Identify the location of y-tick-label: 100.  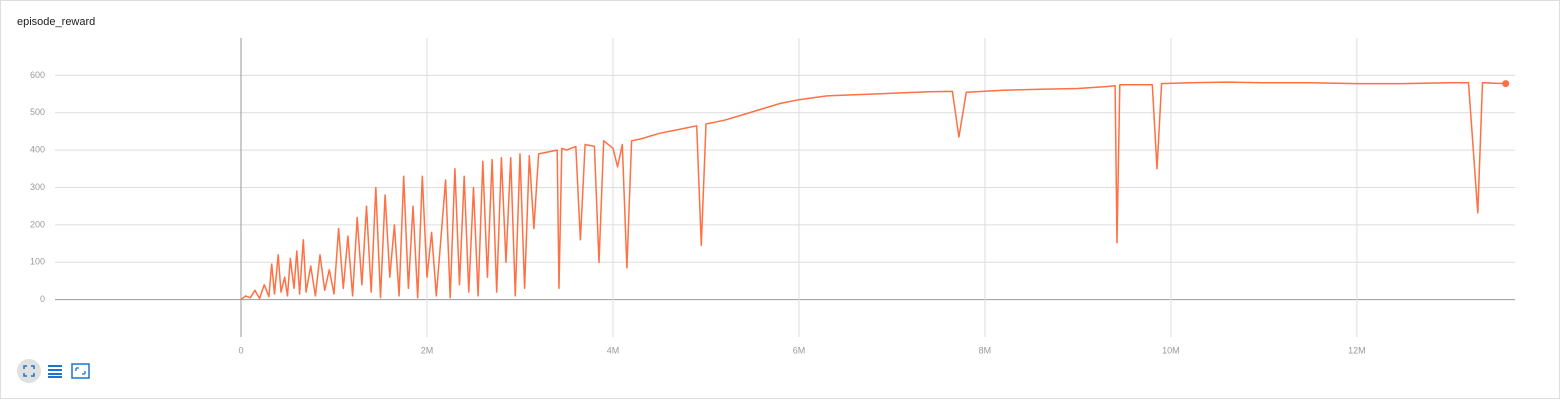
(37, 262).